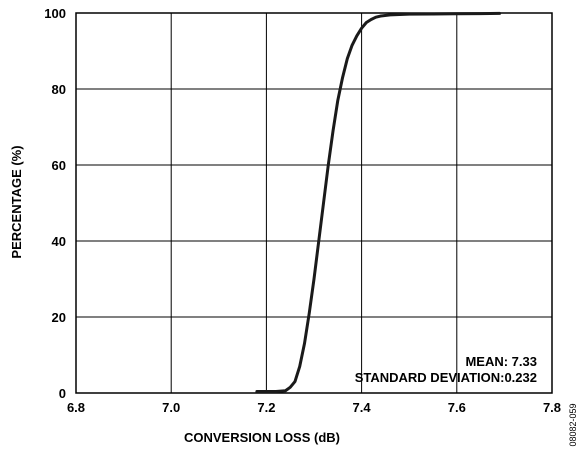 This screenshot has height=460, width=583. What do you see at coordinates (314, 407) in the screenshot?
I see `x-tick-labels: 6.8 7.0 7.2 7.4 7.6 7.8` at bounding box center [314, 407].